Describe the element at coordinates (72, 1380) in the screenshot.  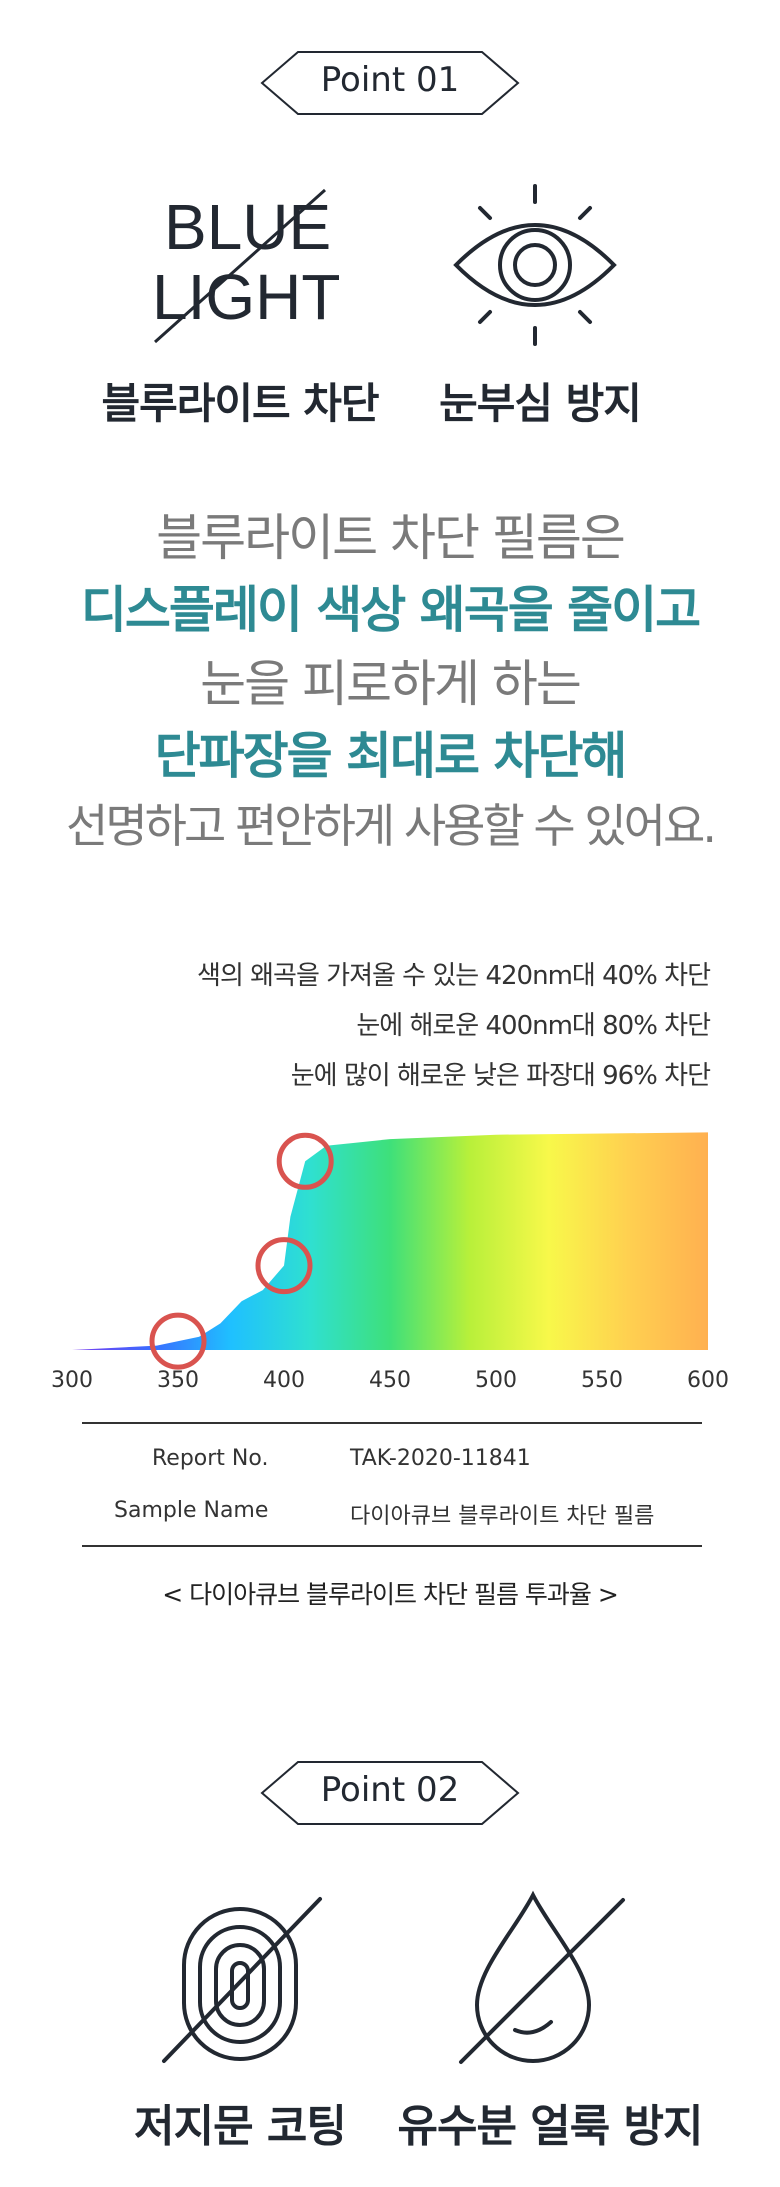
I see `x-tick-label: 300` at that location.